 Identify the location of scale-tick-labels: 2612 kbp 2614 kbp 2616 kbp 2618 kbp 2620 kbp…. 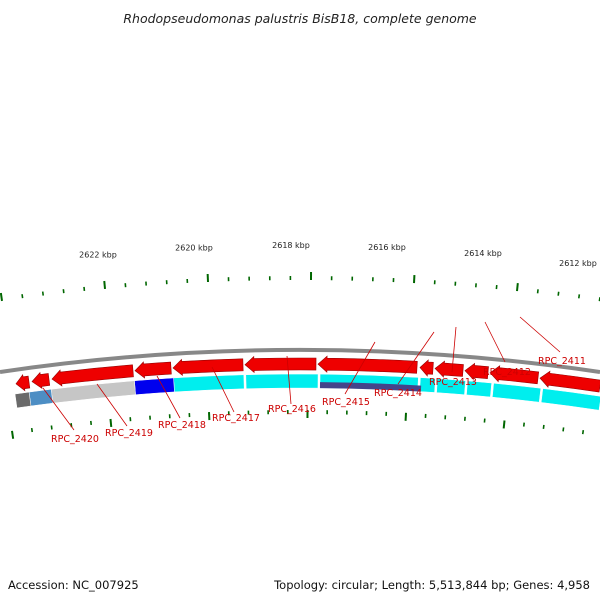
(338, 254).